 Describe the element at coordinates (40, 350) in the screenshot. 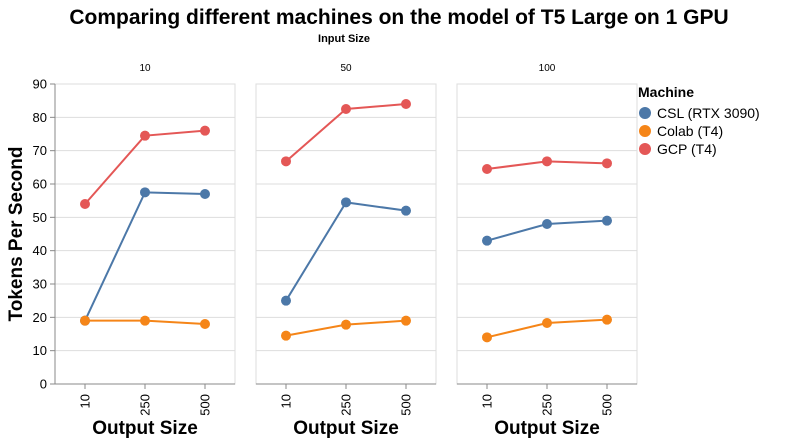

I see `y-tick-label: 10` at that location.